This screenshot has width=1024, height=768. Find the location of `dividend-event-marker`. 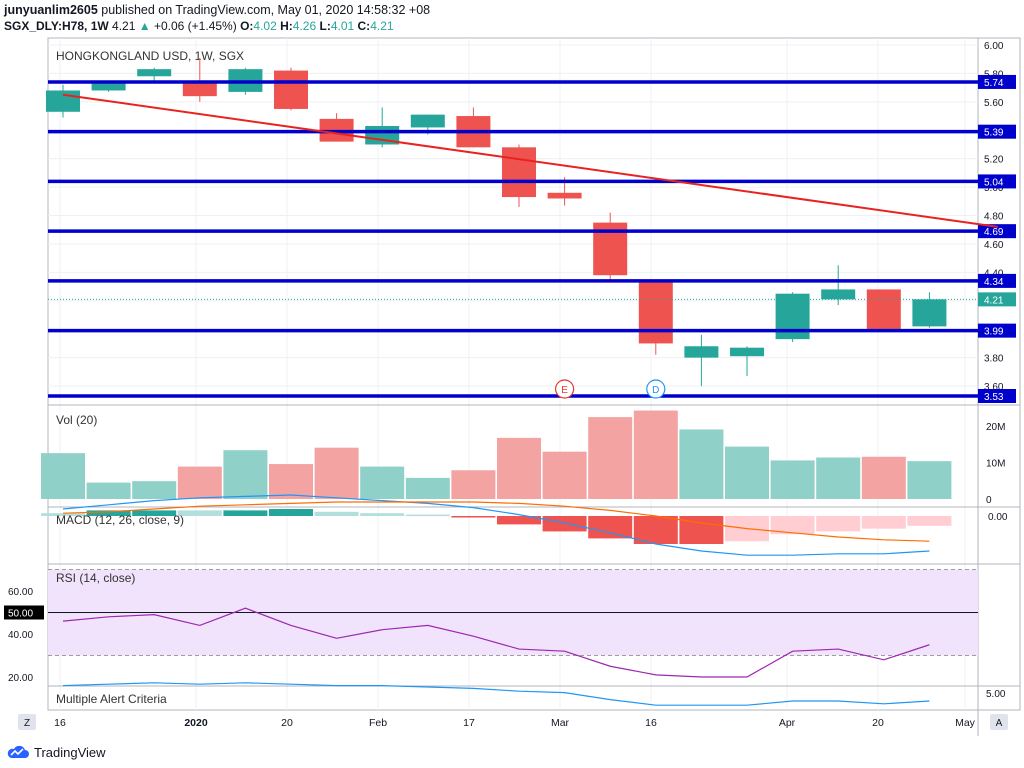

dividend-event-marker is located at coordinates (656, 389).